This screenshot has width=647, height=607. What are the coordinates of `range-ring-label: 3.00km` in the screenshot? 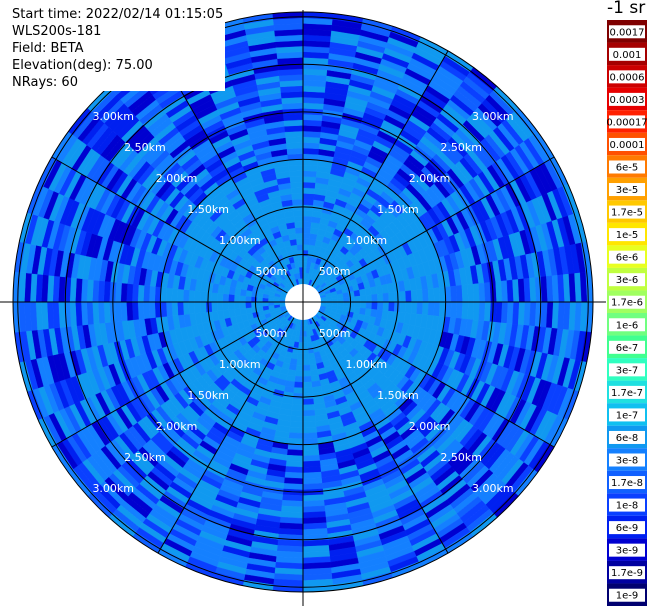 It's located at (113, 488).